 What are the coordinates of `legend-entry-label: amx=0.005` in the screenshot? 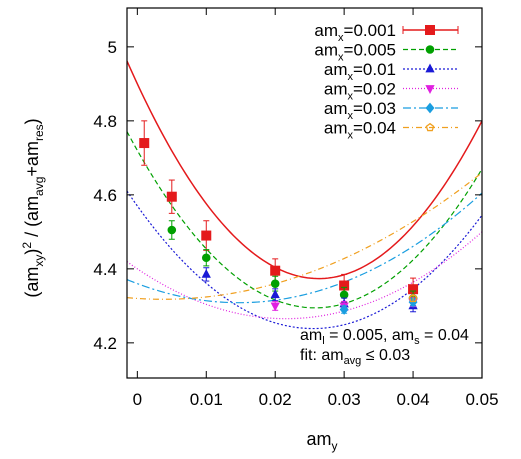 It's located at (355, 52).